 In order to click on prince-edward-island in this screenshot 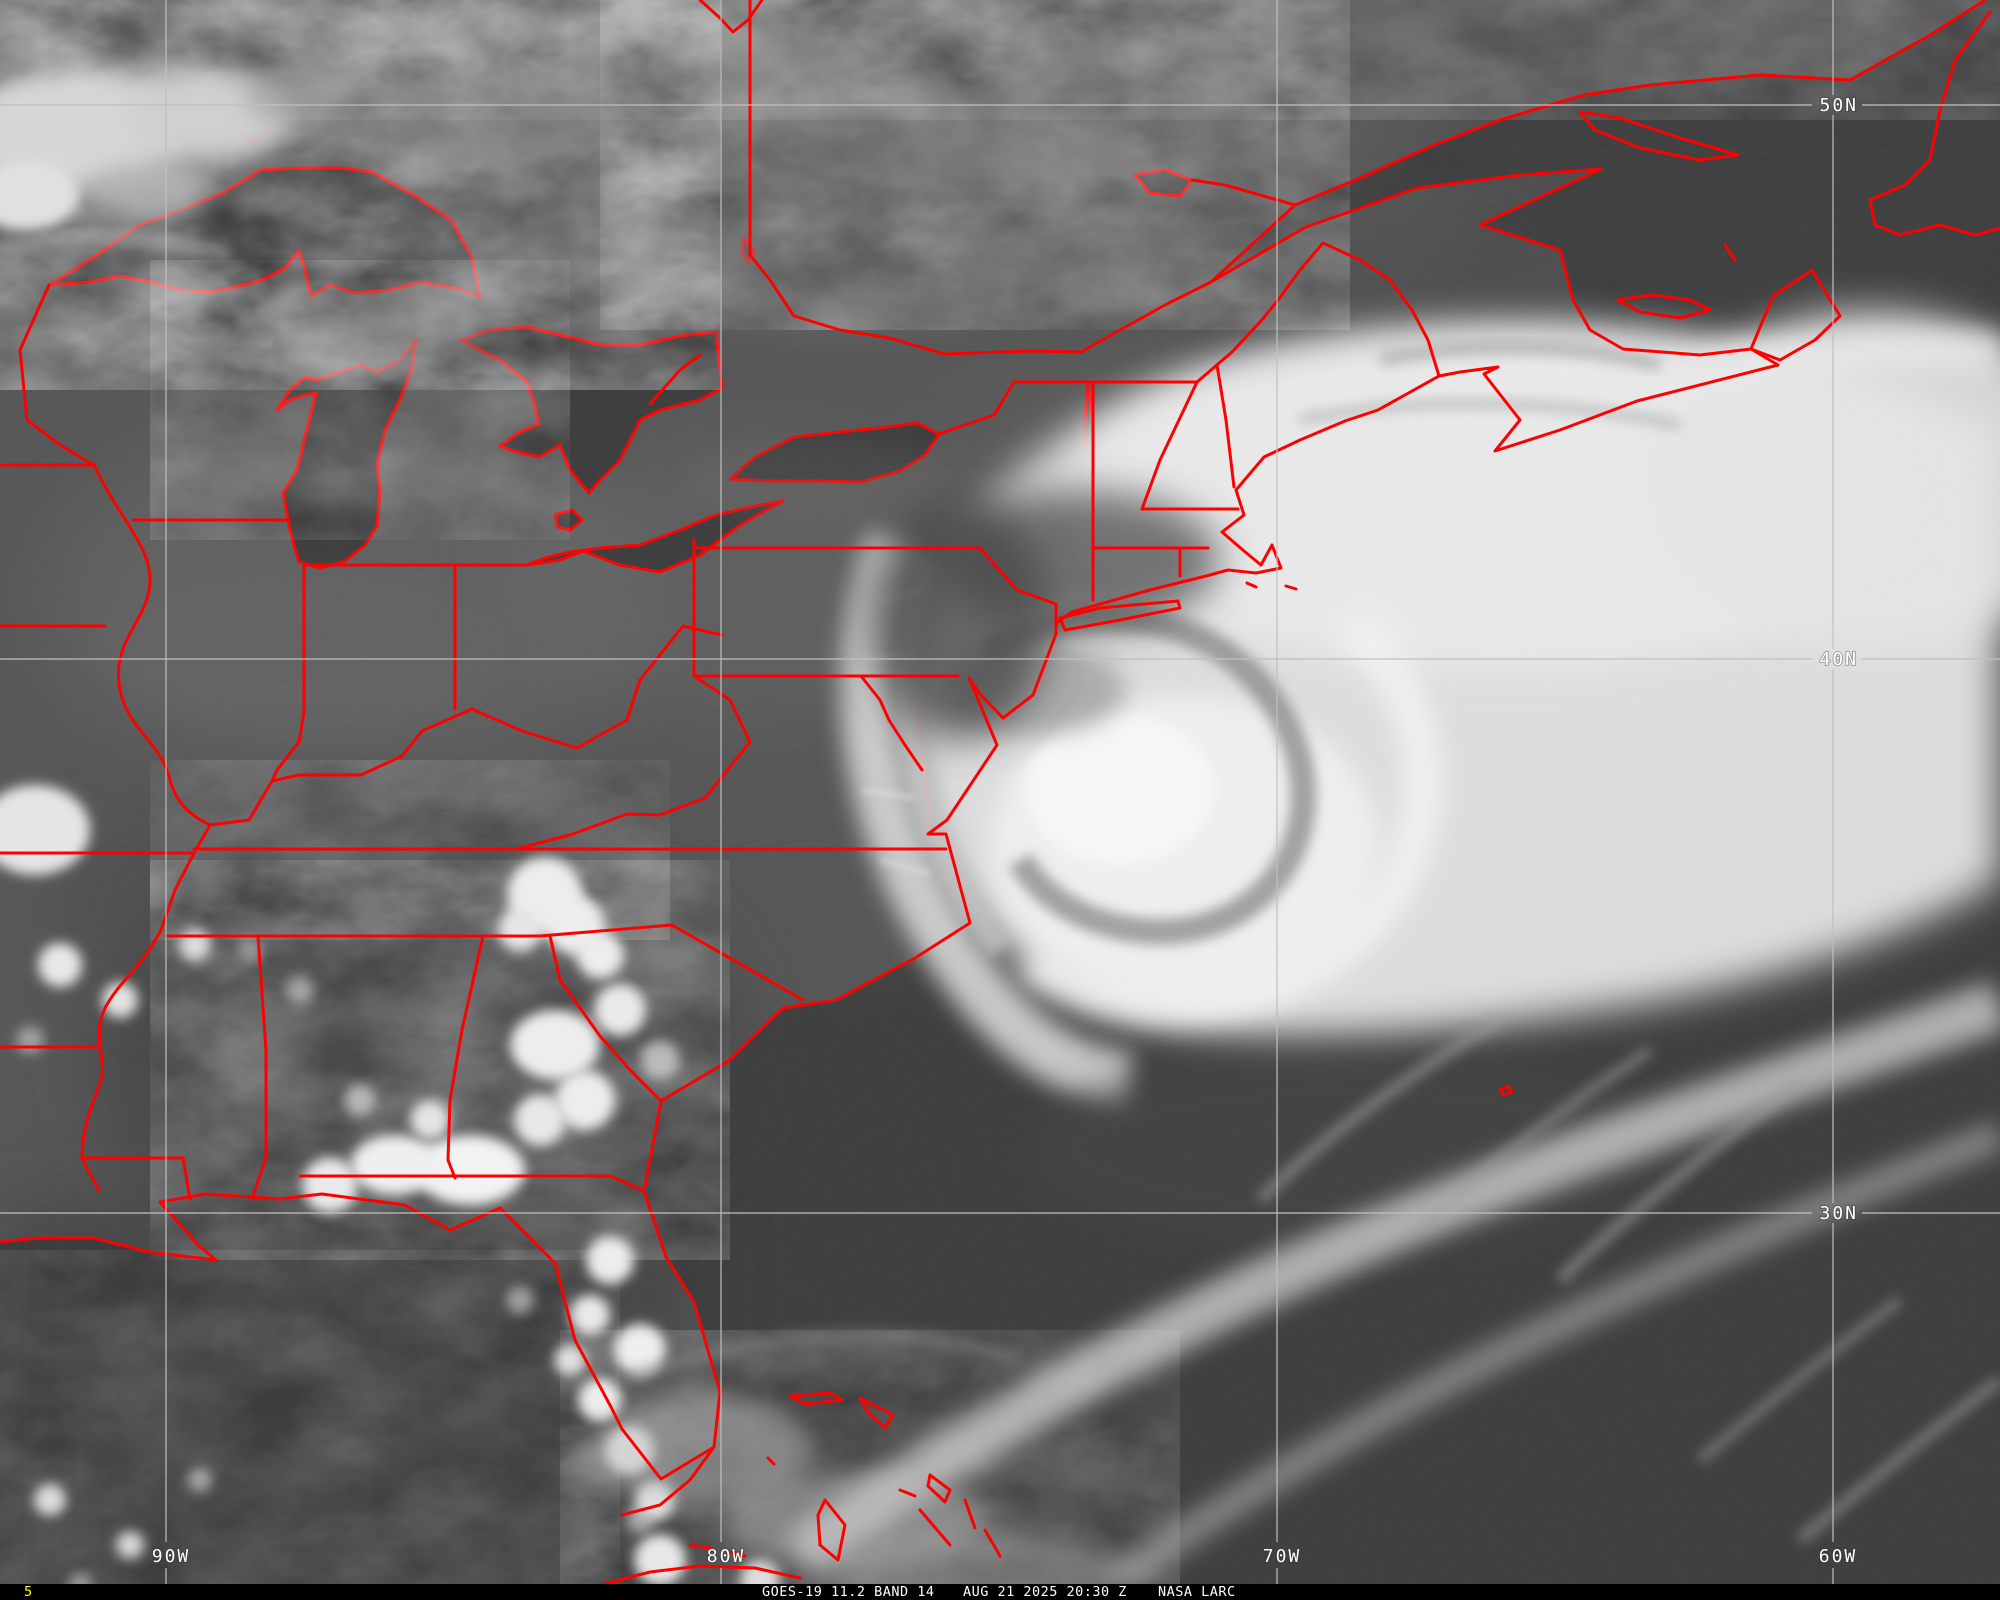, I will do `click(1664, 306)`.